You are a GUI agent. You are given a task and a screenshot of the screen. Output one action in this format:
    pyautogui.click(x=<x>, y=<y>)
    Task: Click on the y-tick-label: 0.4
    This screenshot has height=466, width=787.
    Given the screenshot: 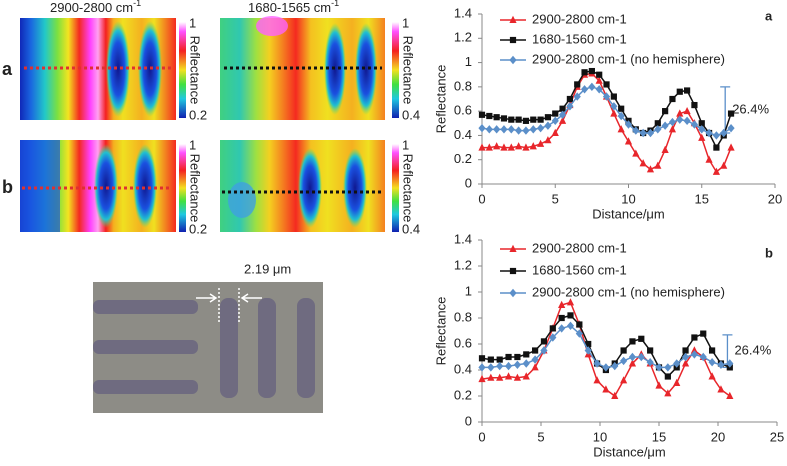 What is the action you would take?
    pyautogui.click(x=463, y=368)
    